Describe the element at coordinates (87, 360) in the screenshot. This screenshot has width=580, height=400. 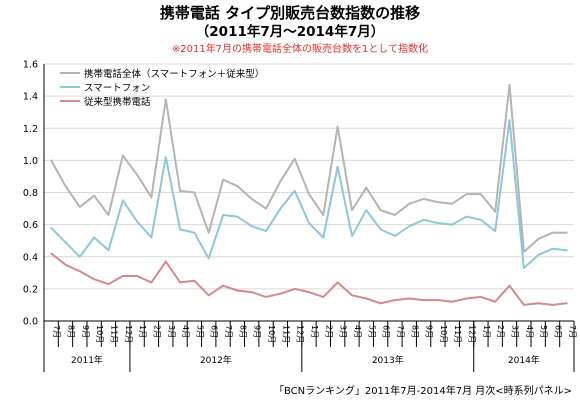
I see `year-label: 2011年` at that location.